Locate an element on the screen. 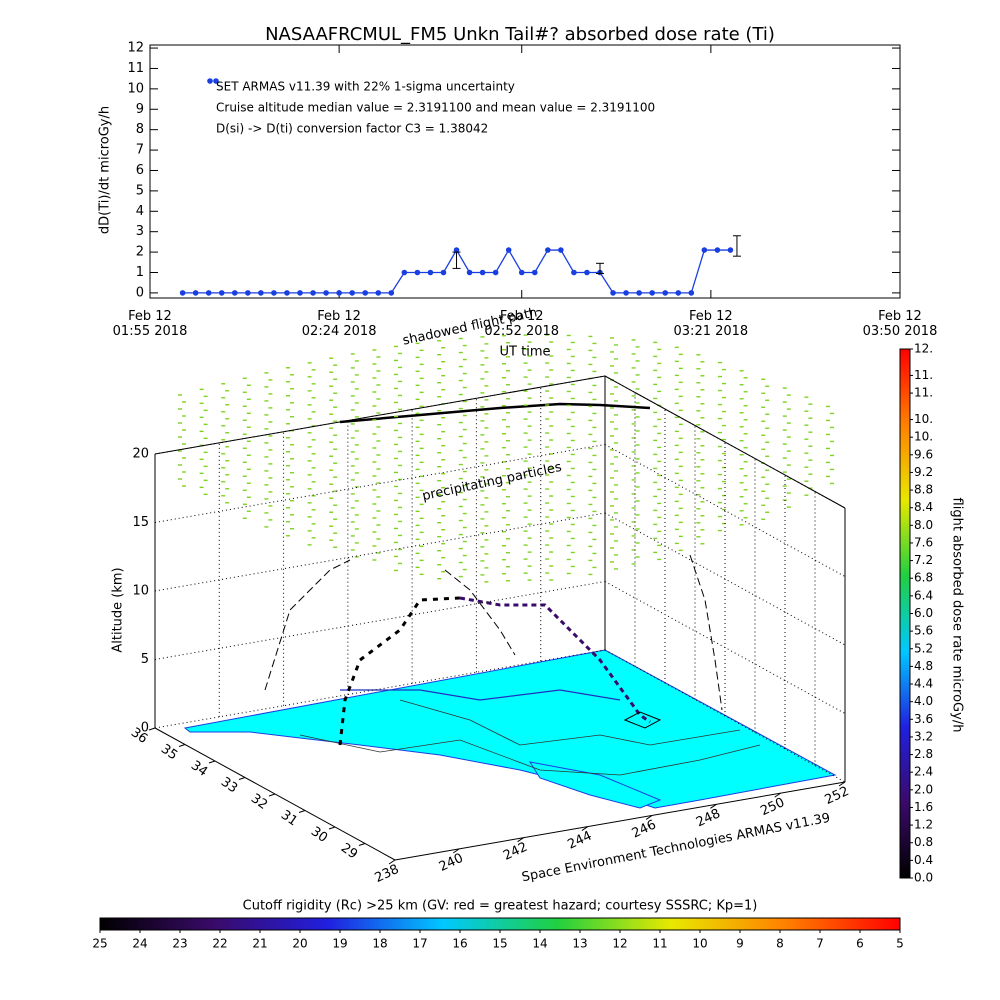  y-tick-label: 6 is located at coordinates (140, 170).